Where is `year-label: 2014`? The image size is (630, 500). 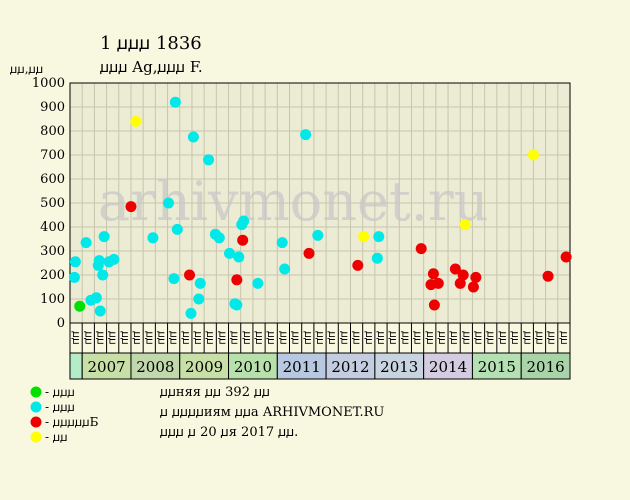 year-label: 2014 is located at coordinates (448, 367).